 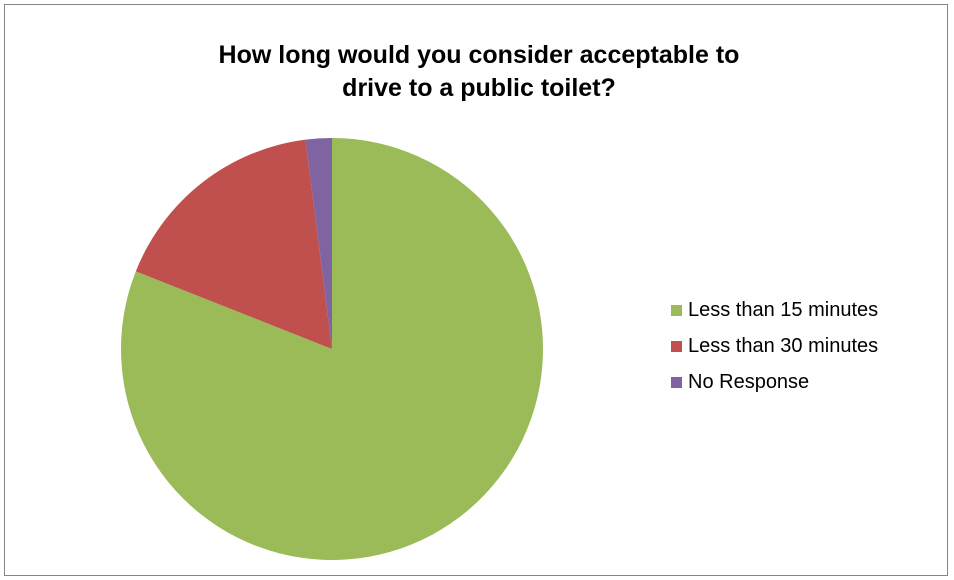 What do you see at coordinates (783, 309) in the screenshot?
I see `legend-label-less-than-15: Less than 15 minutes` at bounding box center [783, 309].